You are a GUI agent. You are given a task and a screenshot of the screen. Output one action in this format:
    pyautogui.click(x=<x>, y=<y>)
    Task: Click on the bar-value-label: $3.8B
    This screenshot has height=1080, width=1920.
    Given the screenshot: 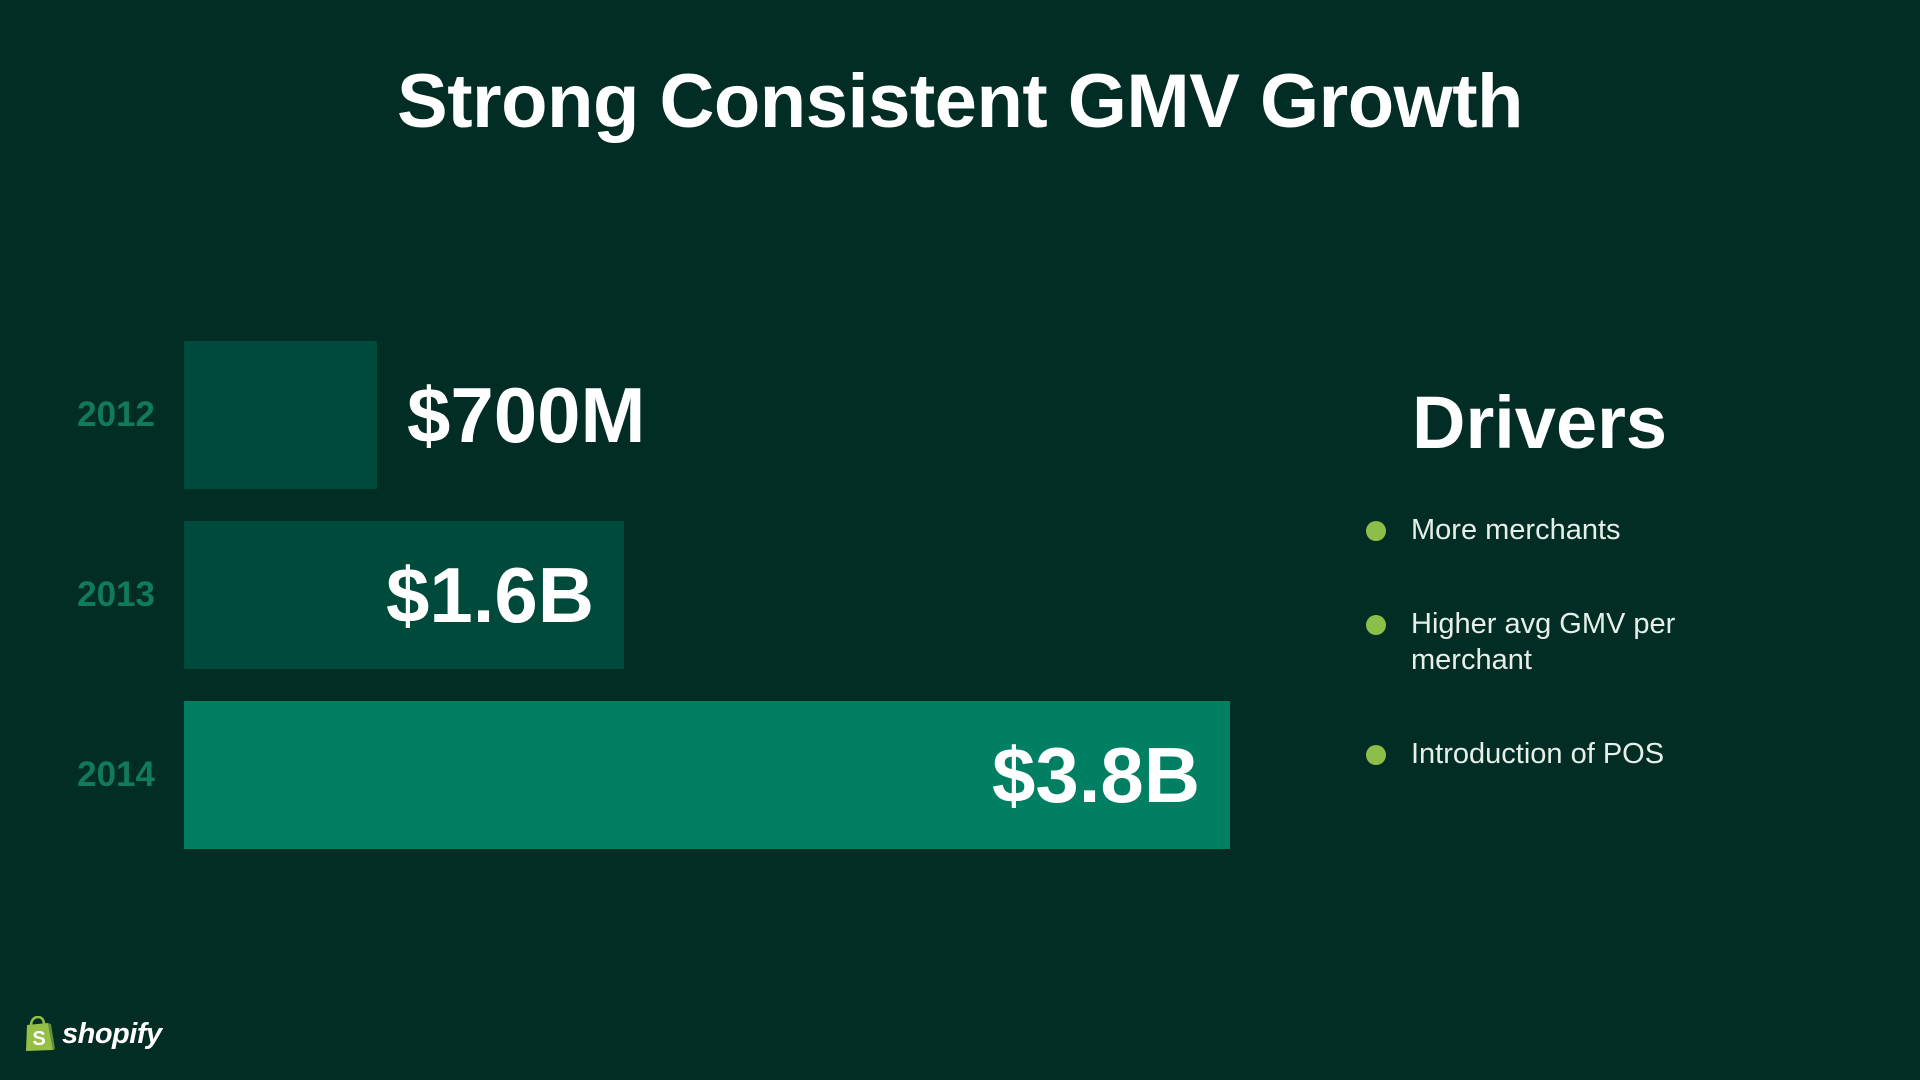 What is the action you would take?
    pyautogui.click(x=1096, y=775)
    